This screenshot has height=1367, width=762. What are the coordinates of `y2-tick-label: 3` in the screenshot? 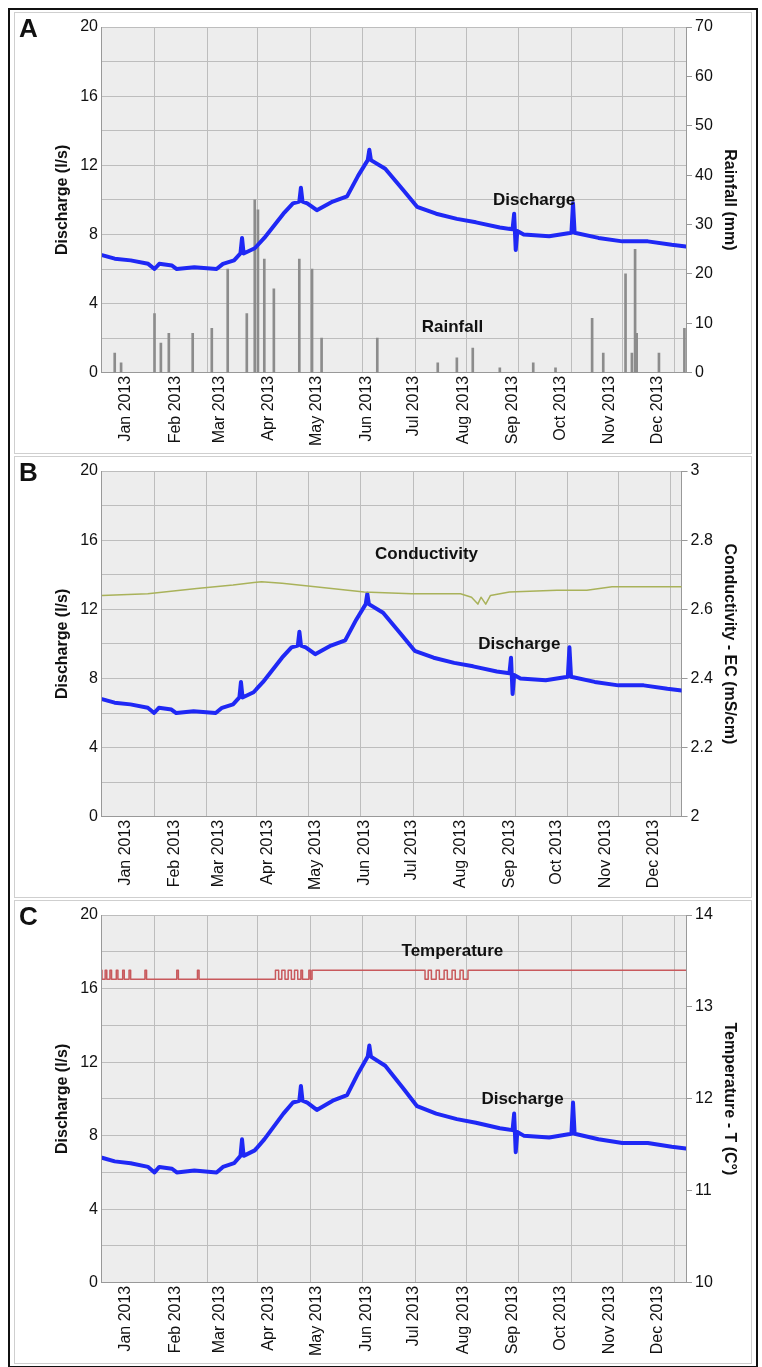 It's located at (695, 470).